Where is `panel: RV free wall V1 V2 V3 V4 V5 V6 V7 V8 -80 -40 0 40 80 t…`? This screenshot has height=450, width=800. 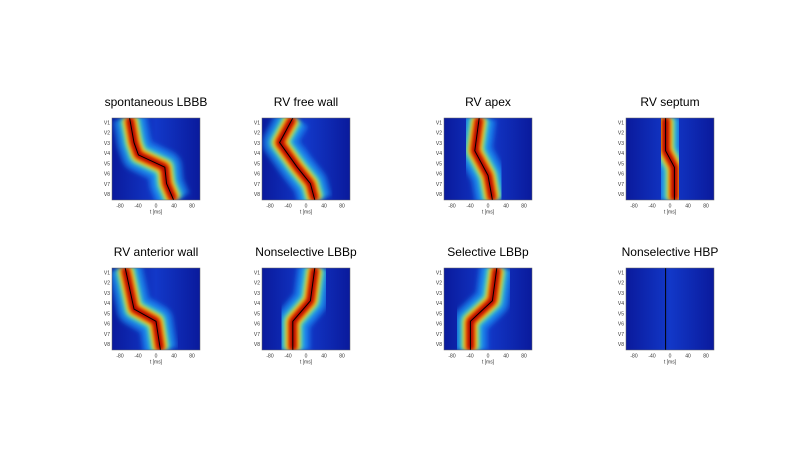
panel: RV free wall V1 V2 V3 V4 V5 V6 V7 V8 -80 -40 0 40 80 t… is located at coordinates (302, 155).